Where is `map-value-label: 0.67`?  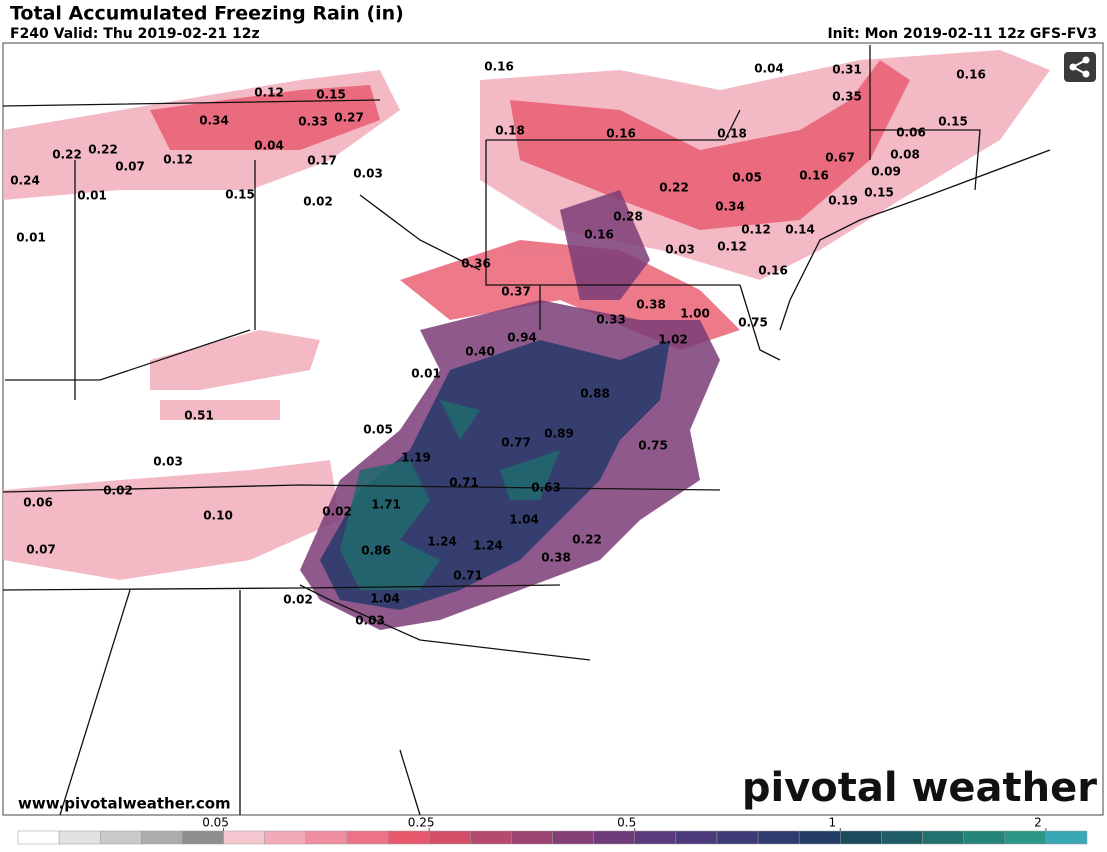
map-value-label: 0.67 is located at coordinates (840, 158).